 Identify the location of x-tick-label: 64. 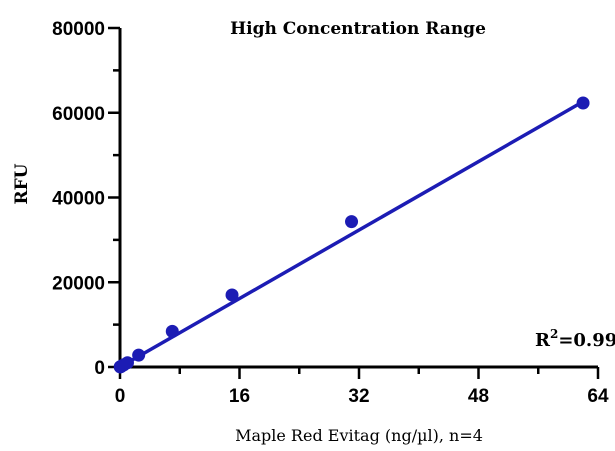
(598, 396).